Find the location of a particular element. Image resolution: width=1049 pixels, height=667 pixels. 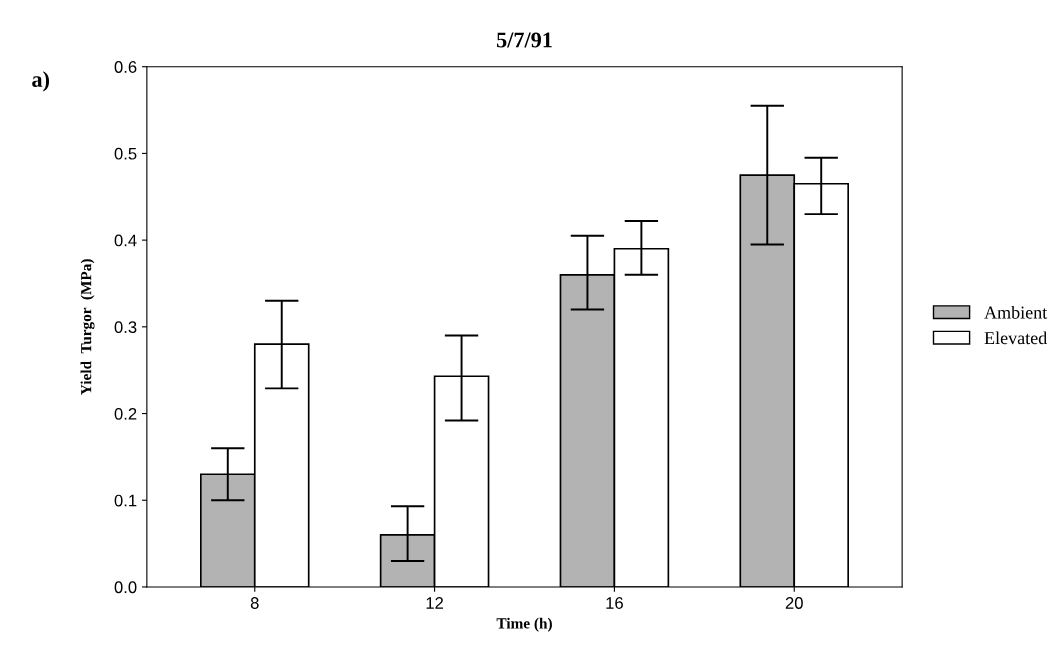

text: a) is located at coordinates (40, 81).